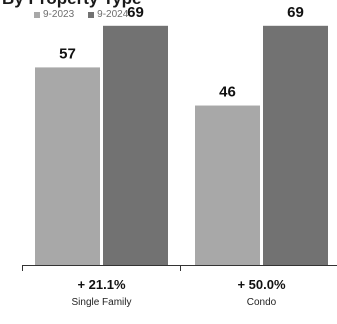 The height and width of the screenshot is (324, 337). What do you see at coordinates (113, 14) in the screenshot?
I see `legend-label-2024: 9-2024` at bounding box center [113, 14].